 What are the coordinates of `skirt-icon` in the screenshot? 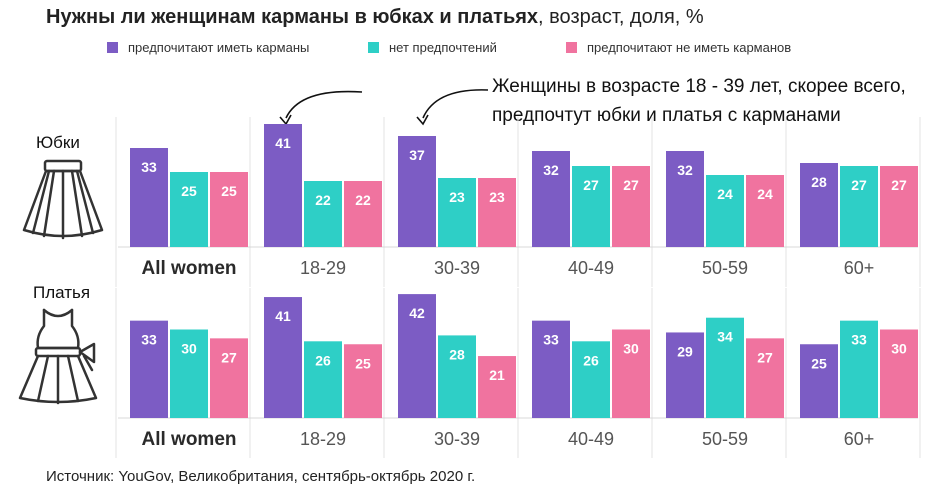 It's located at (63, 199).